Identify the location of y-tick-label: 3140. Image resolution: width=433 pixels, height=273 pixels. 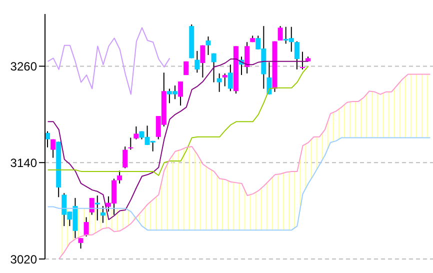
(24, 163).